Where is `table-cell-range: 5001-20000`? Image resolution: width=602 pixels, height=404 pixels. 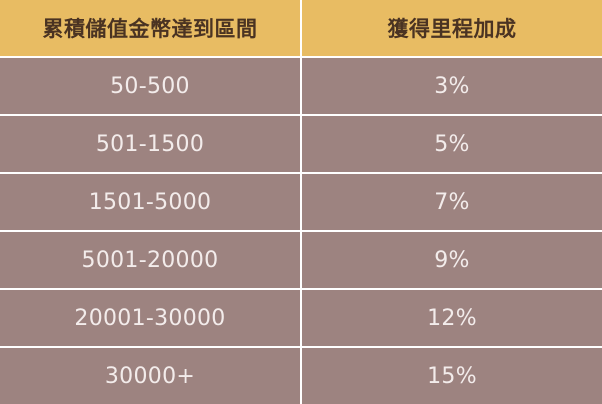 table-cell-range: 5001-20000 is located at coordinates (150, 260).